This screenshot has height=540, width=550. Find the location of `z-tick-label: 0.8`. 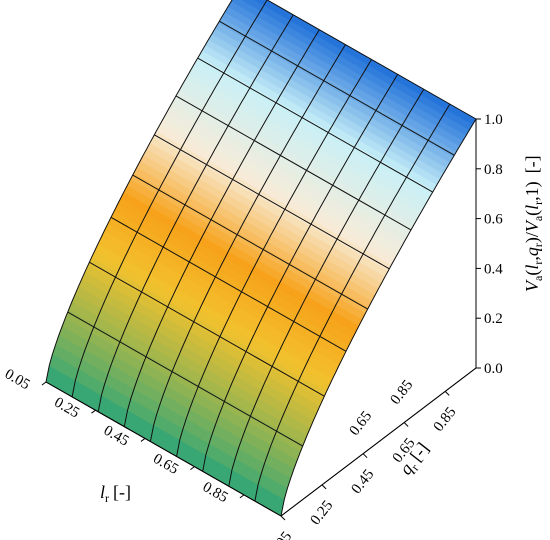

z-tick-label: 0.8 is located at coordinates (493, 170).